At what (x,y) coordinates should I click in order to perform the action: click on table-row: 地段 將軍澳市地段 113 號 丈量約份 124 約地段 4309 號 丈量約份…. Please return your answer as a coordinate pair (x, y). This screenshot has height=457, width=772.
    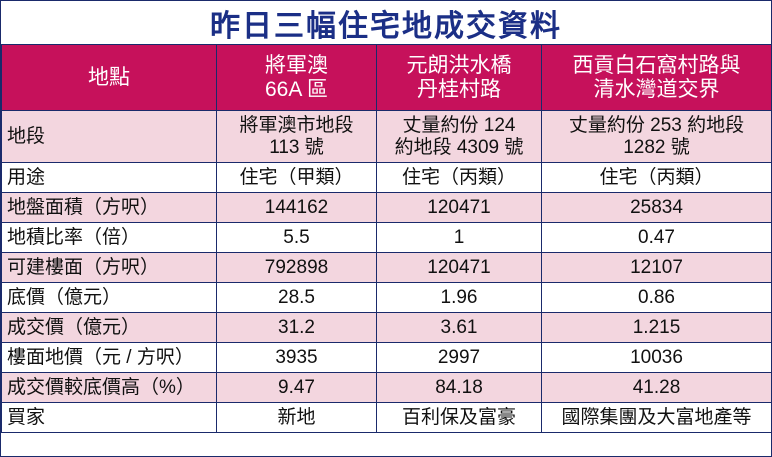
    Looking at the image, I should click on (386, 136).